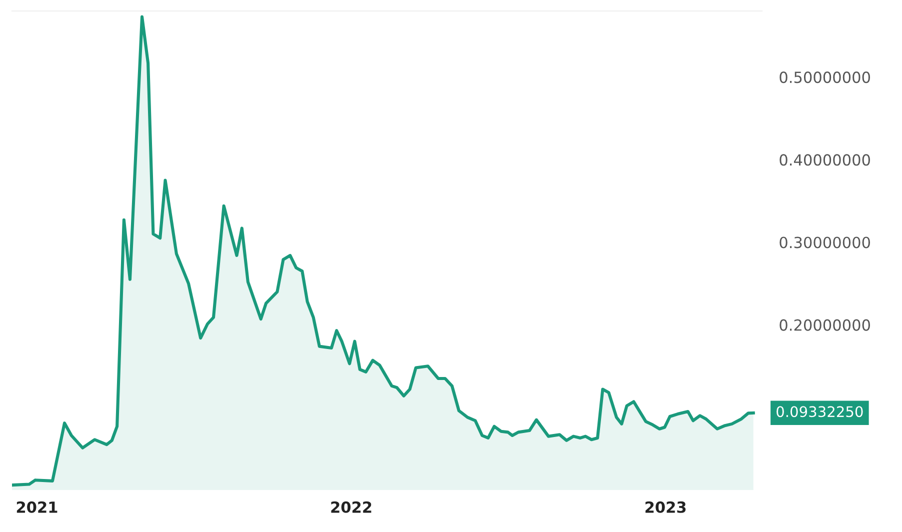 The width and height of the screenshot is (902, 532). I want to click on x-tick-label: 2023, so click(666, 507).